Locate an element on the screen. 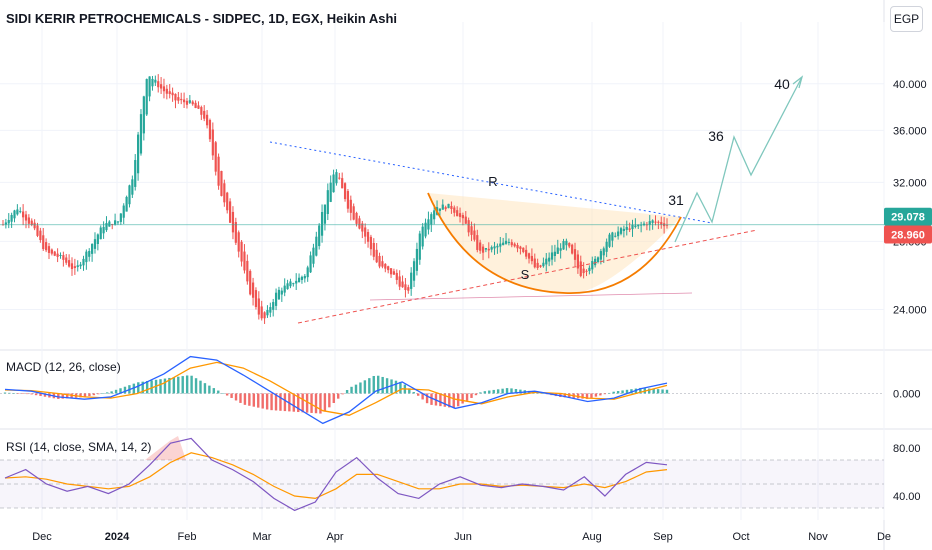  rsi-line is located at coordinates (336, 474).